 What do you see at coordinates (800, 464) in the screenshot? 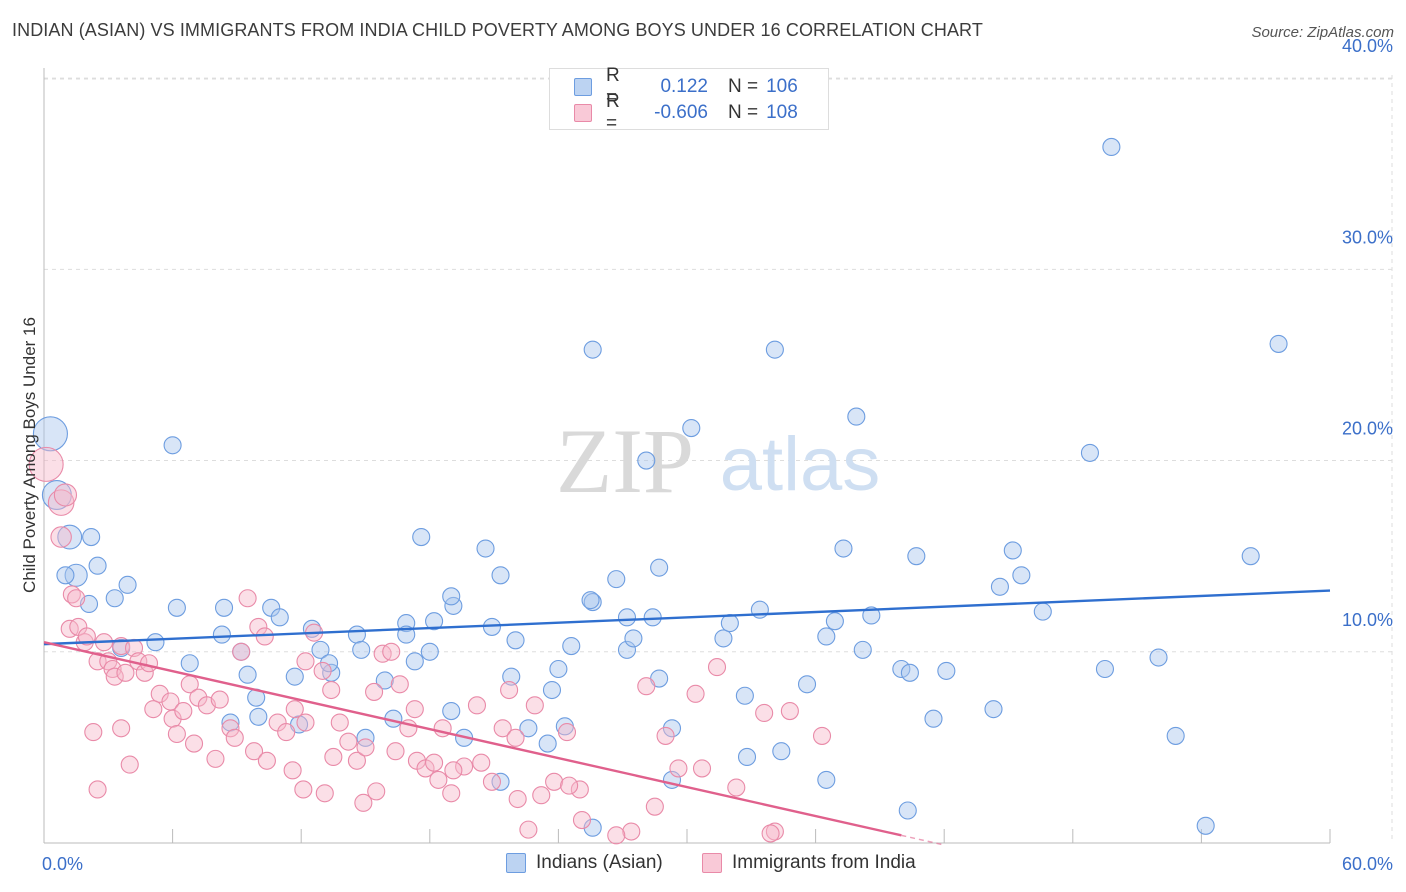
I see `watermark-atlas: atlas` at bounding box center [800, 464].